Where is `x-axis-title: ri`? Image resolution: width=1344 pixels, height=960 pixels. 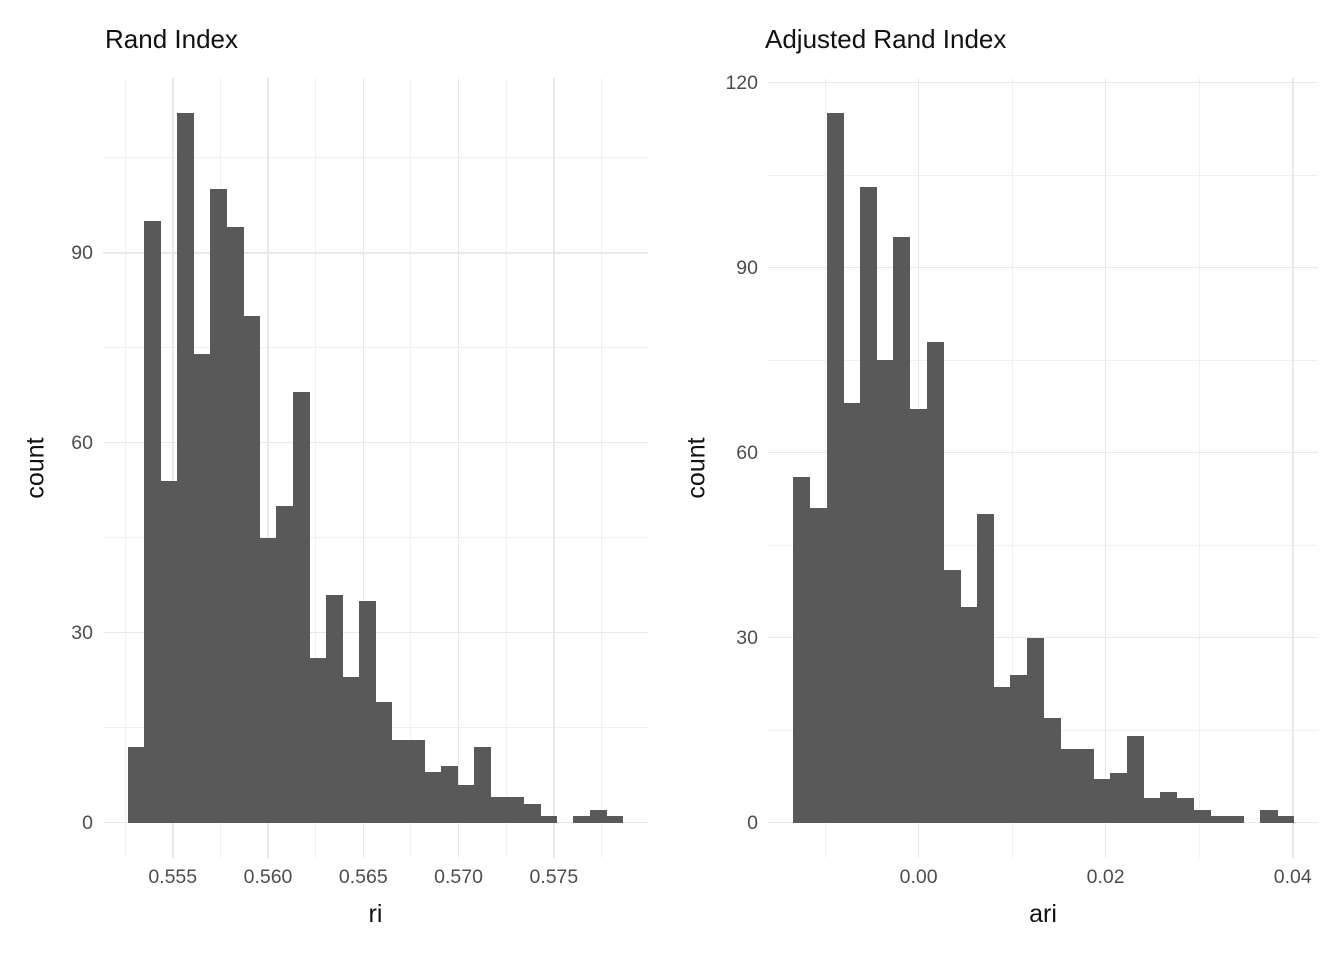 x-axis-title: ri is located at coordinates (375, 914).